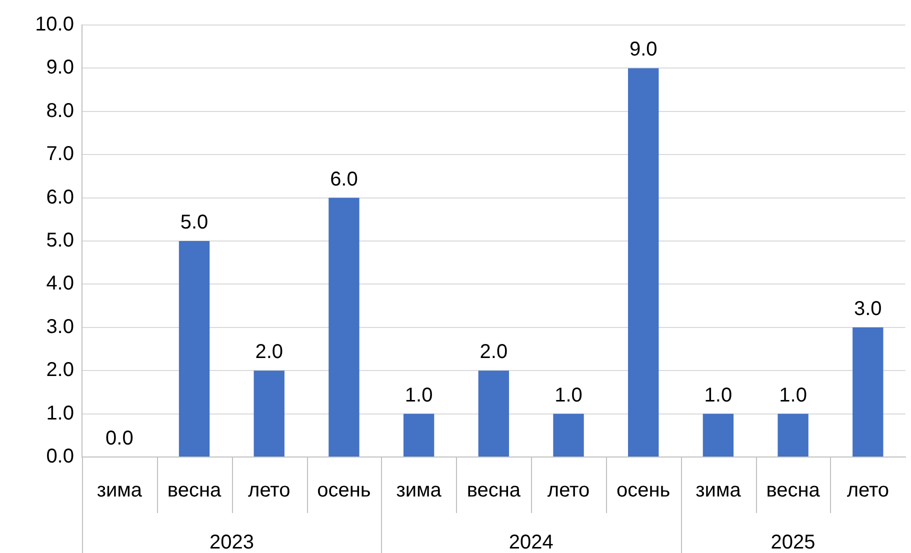 This screenshot has width=911, height=553. I want to click on data-label: 5.0, so click(194, 223).